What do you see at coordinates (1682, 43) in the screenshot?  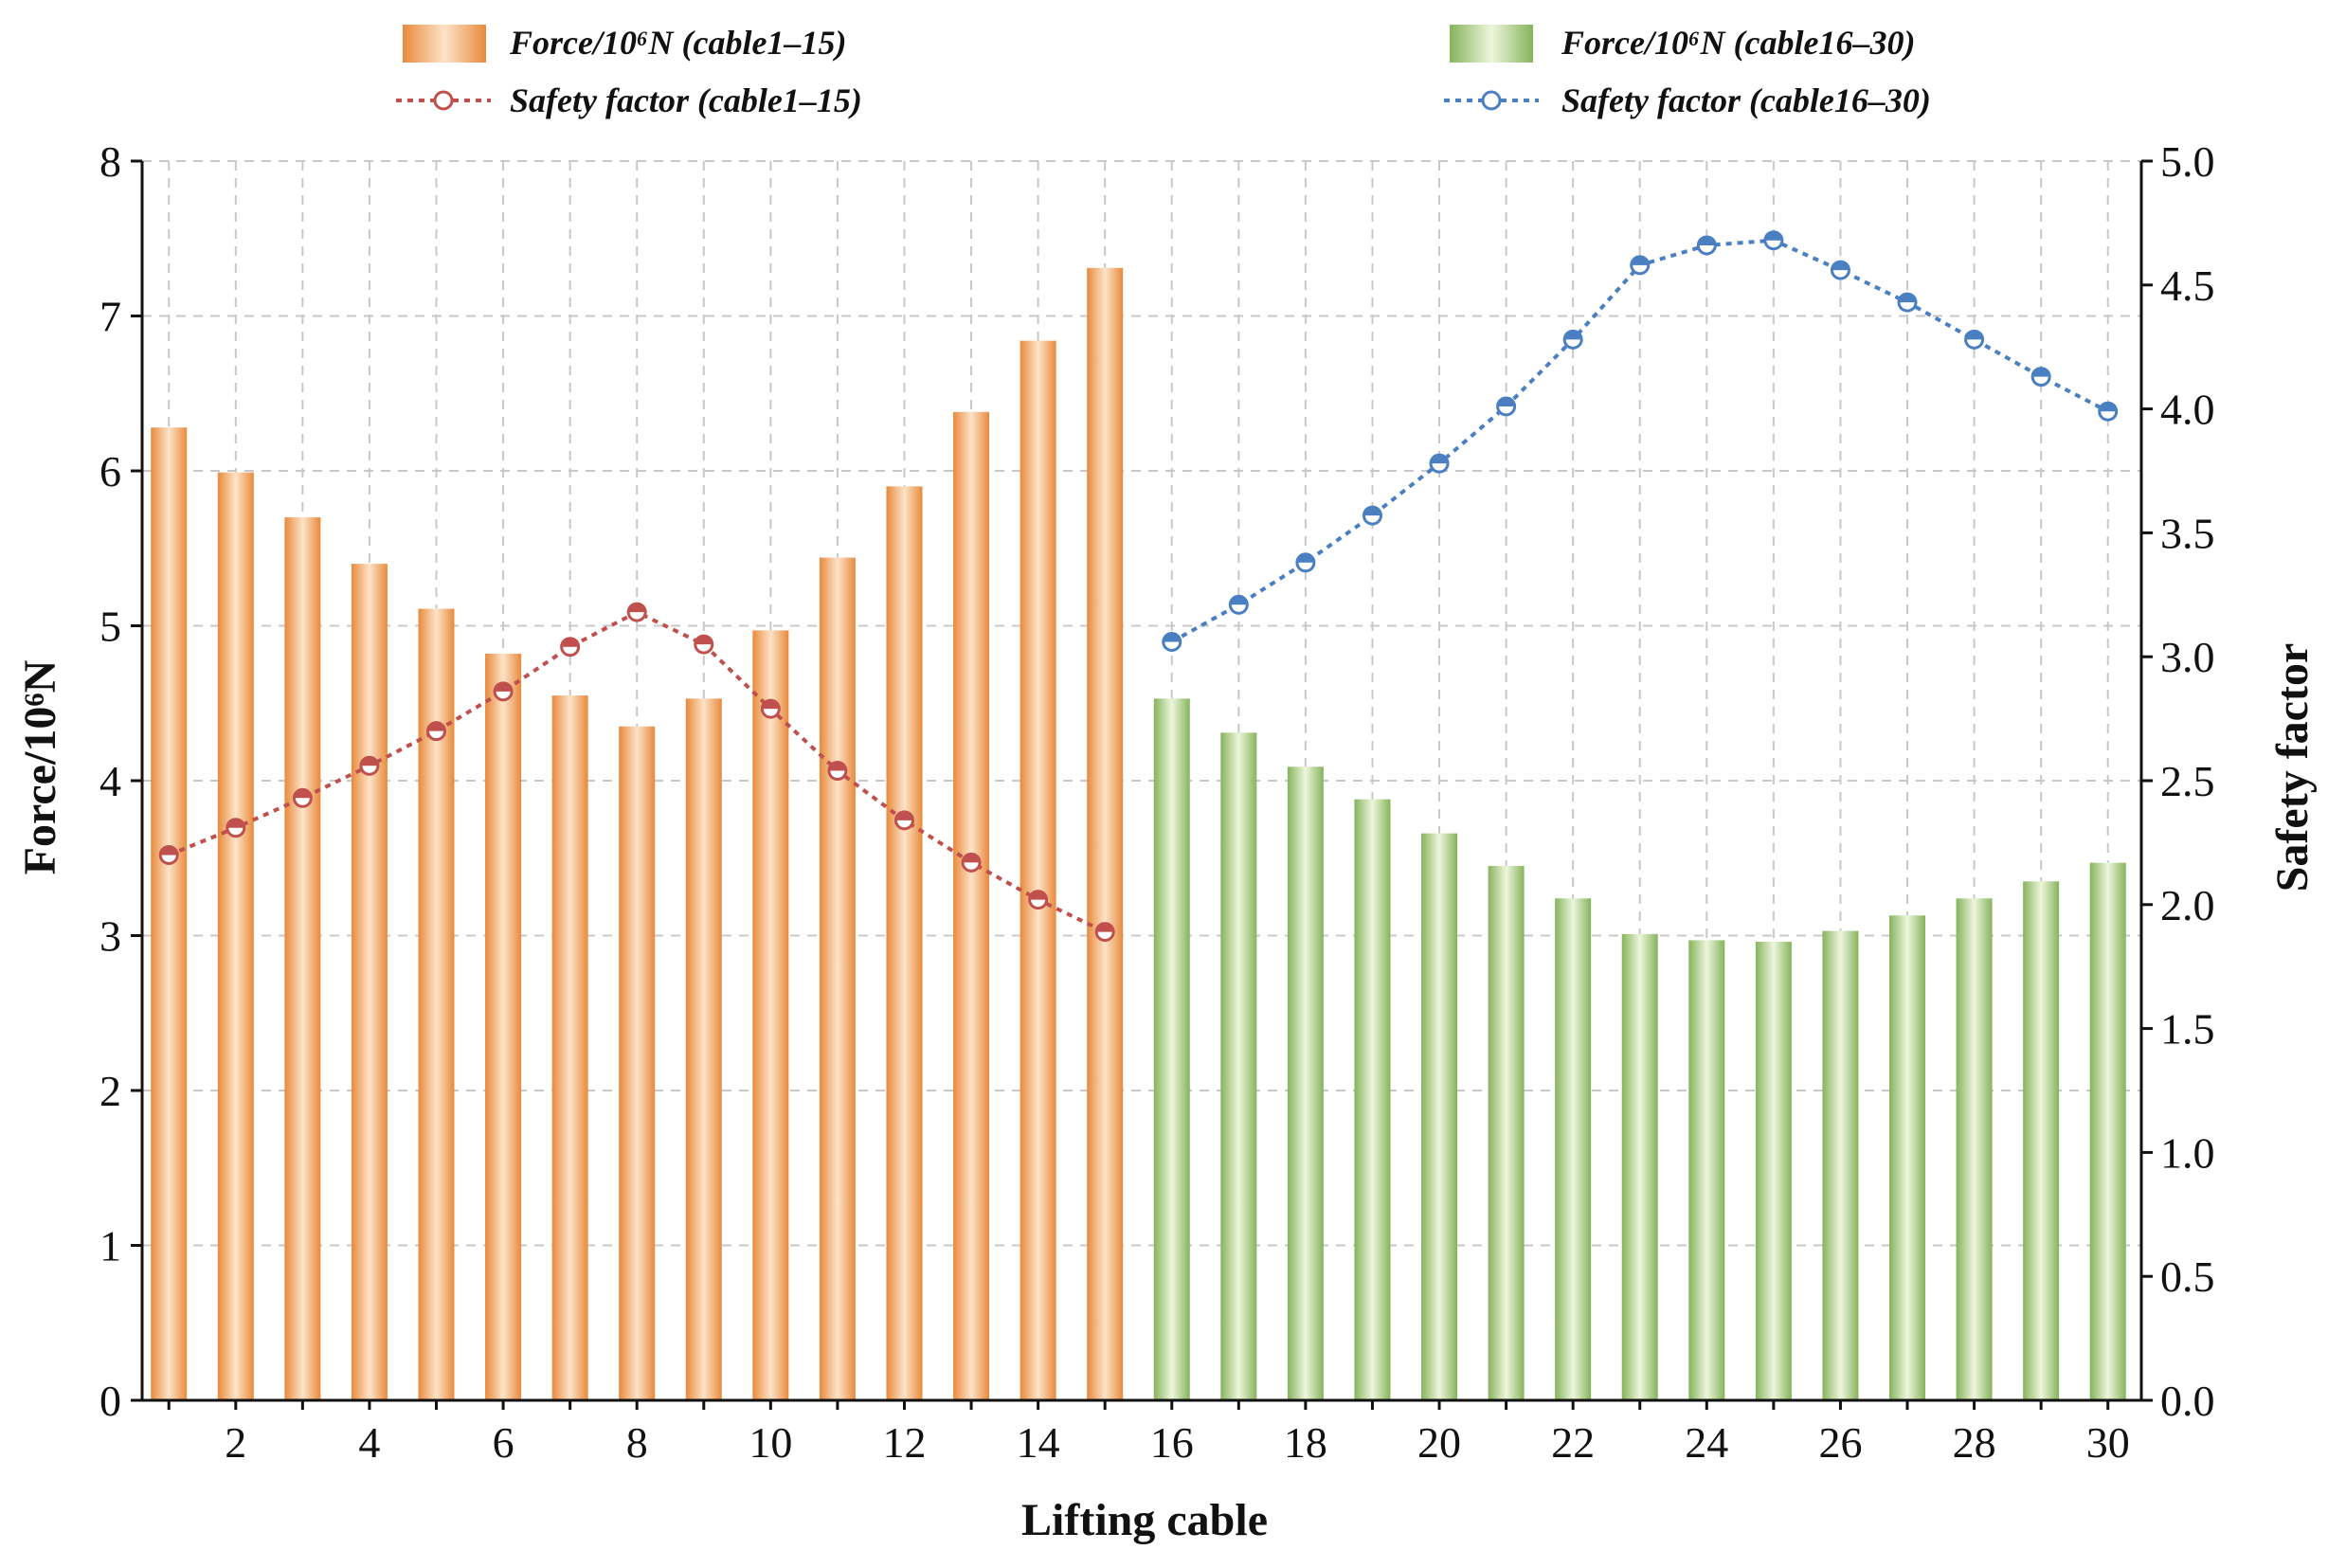 I see `legend-item-force-cable16-30: Force/10⁶N (cable16–30)` at bounding box center [1682, 43].